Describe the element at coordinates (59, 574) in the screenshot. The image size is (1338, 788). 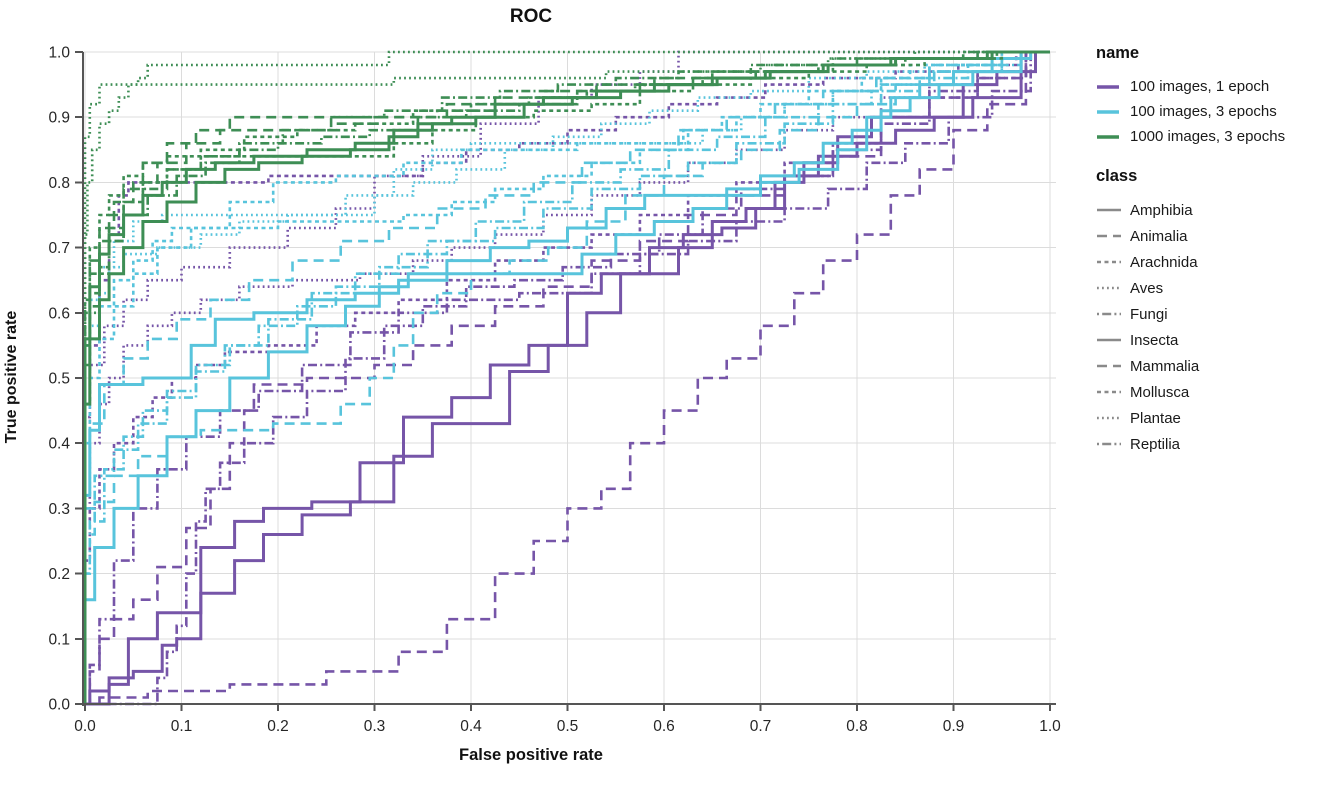
I see `y-tick-label: 0.2` at that location.